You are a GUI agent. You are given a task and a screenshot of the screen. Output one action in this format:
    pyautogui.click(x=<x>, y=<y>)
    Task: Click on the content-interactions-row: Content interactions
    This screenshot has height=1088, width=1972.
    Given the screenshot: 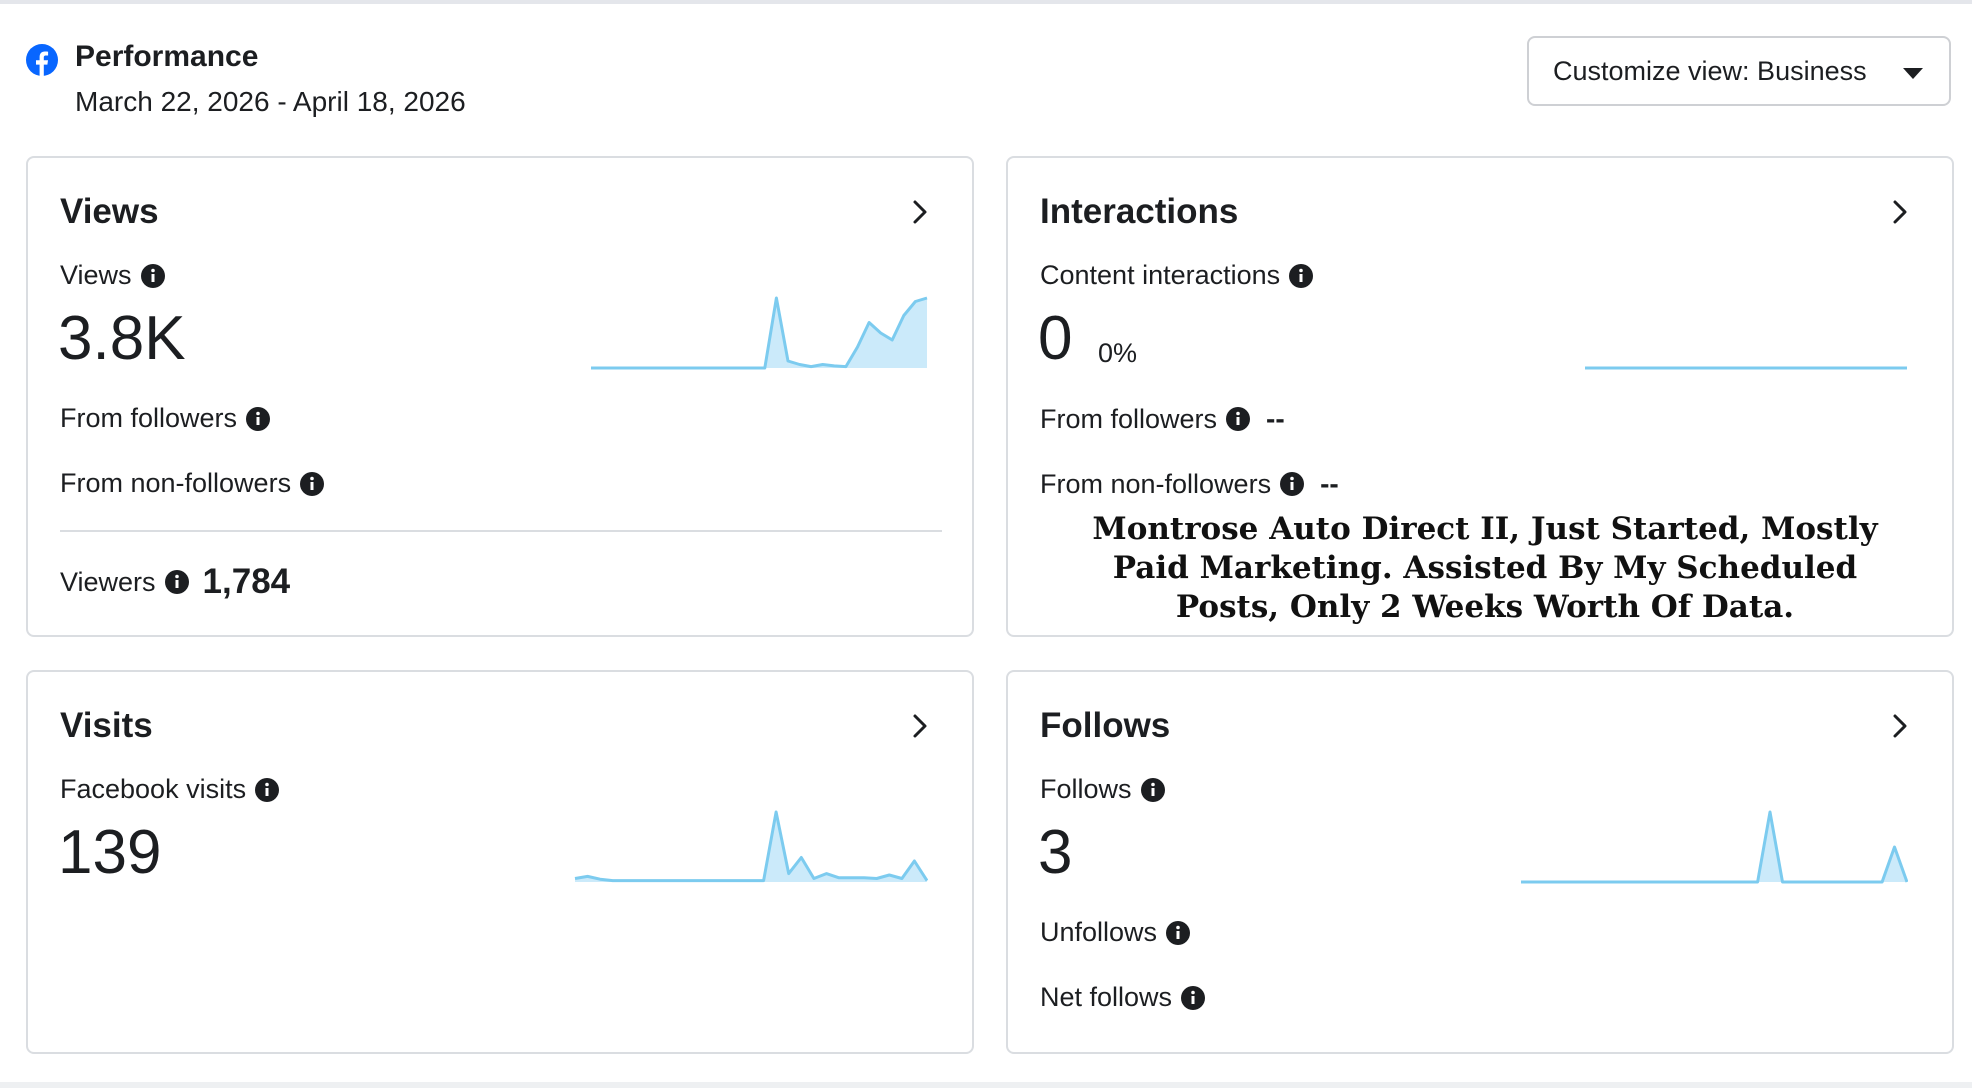 What is the action you would take?
    pyautogui.click(x=1177, y=275)
    